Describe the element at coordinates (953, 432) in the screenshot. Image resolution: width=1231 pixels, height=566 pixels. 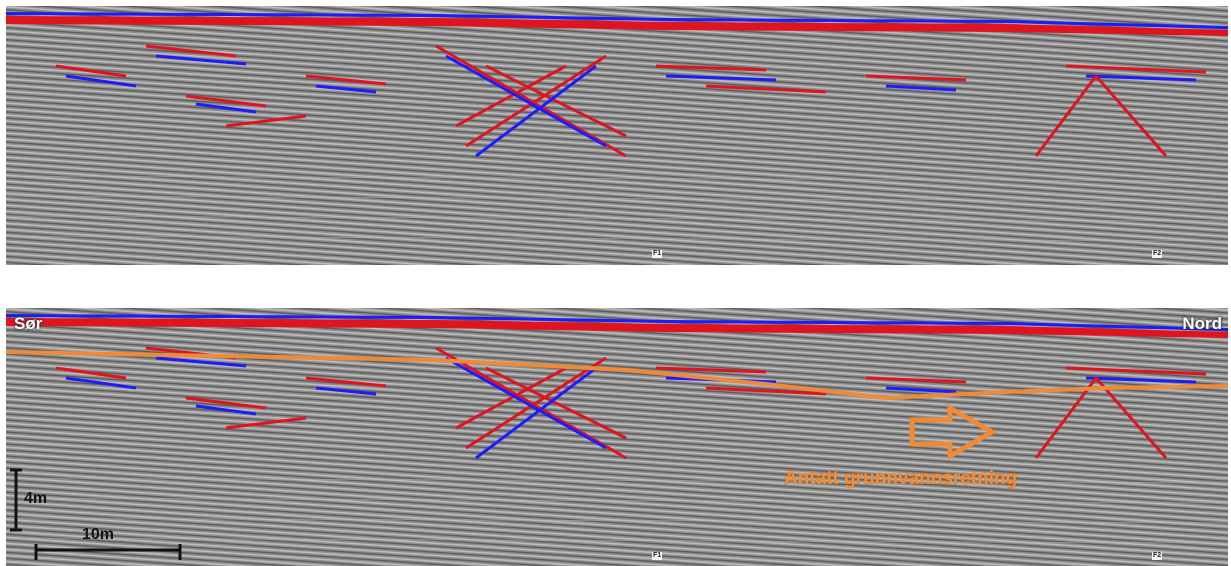
I see `groundwater-arrow-icon` at that location.